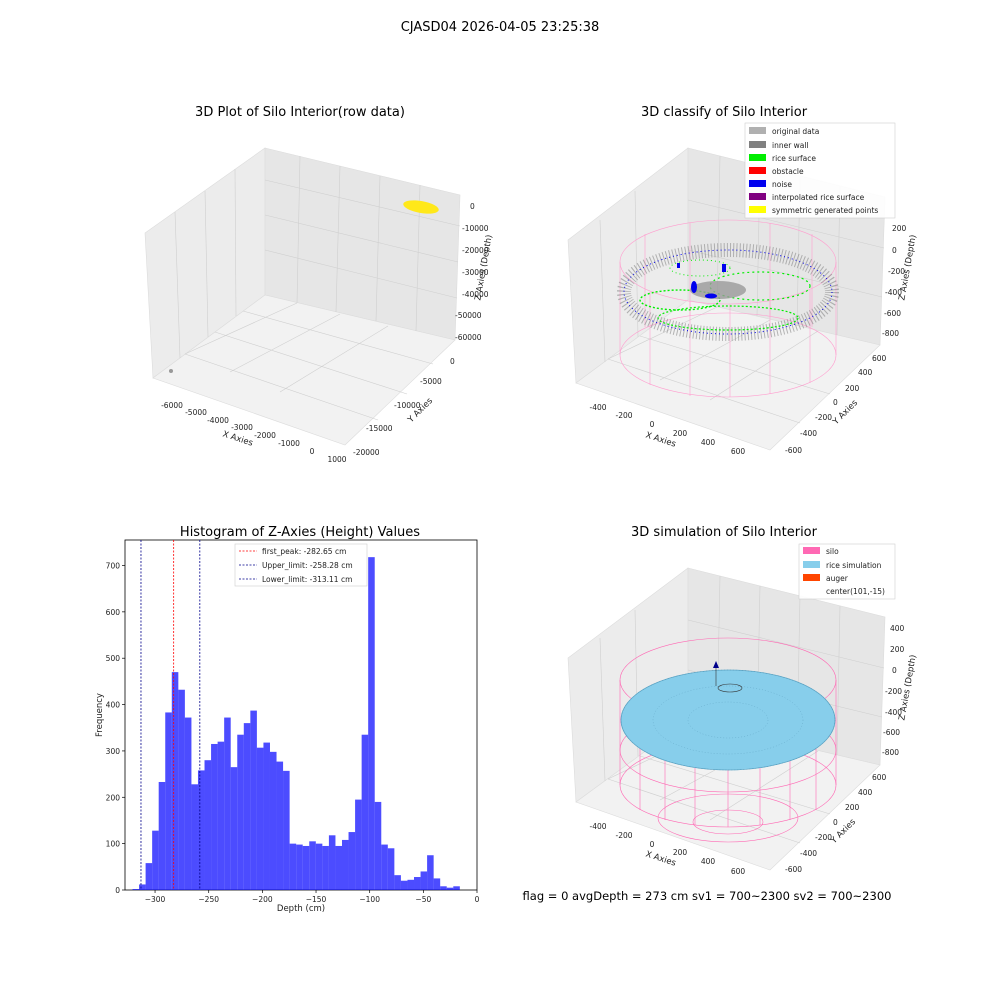 The height and width of the screenshot is (1000, 1000). I want to click on legend-label: silo, so click(832, 551).